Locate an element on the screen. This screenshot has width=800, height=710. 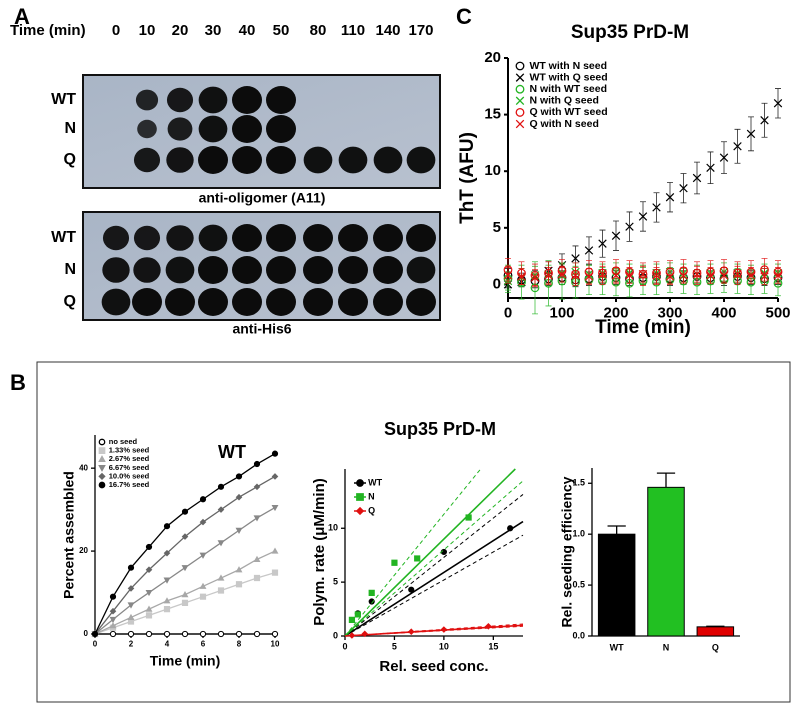
legend-label: Q with WT seed is located at coordinates (568, 112).